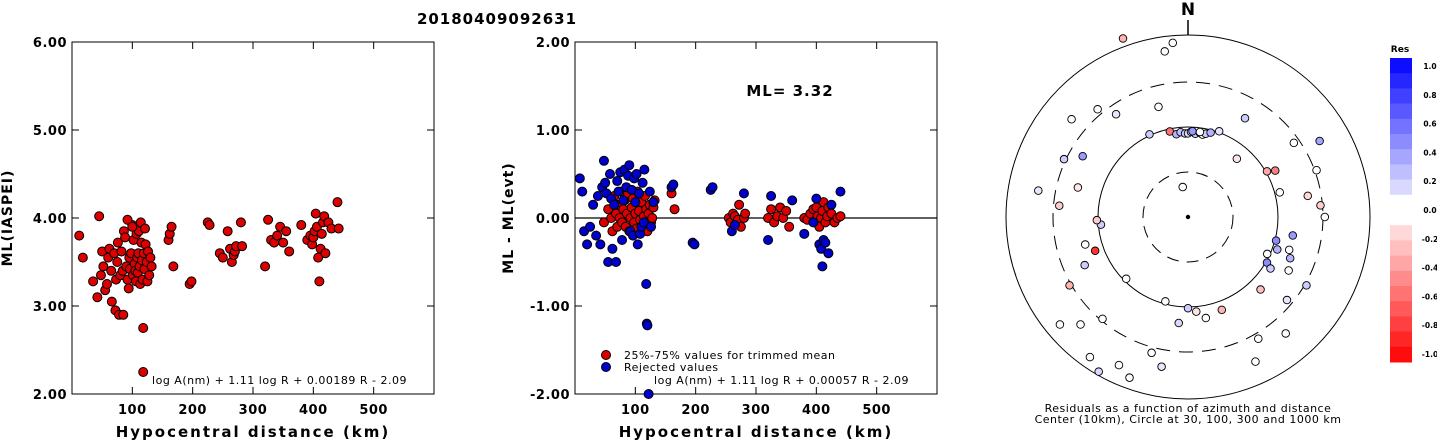 This screenshot has height=441, width=1437. I want to click on chart1-x-tick-label: 200, so click(192, 410).